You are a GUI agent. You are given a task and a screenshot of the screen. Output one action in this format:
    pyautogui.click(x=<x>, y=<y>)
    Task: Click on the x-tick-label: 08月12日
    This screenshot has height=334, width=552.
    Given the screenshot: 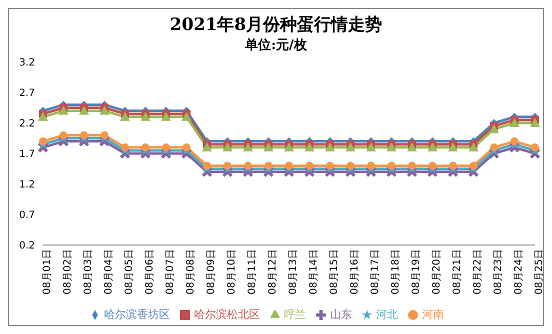 What is the action you would take?
    pyautogui.click(x=273, y=271)
    